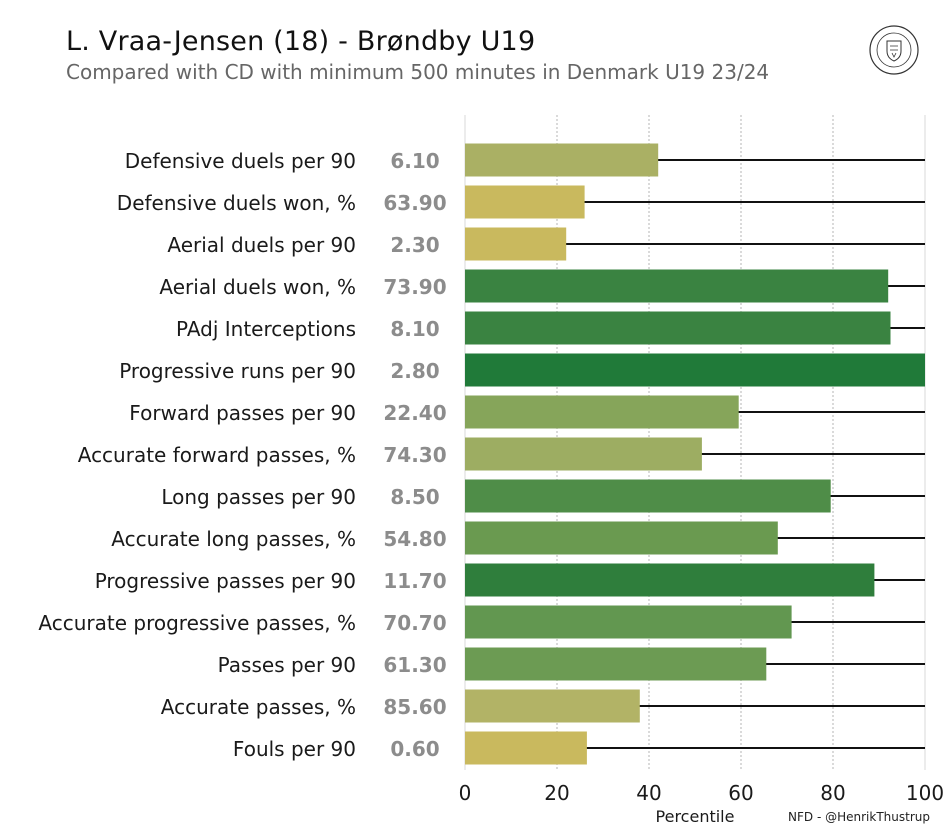 The image size is (950, 832). I want to click on category-label: Fouls per 90, so click(294, 749).